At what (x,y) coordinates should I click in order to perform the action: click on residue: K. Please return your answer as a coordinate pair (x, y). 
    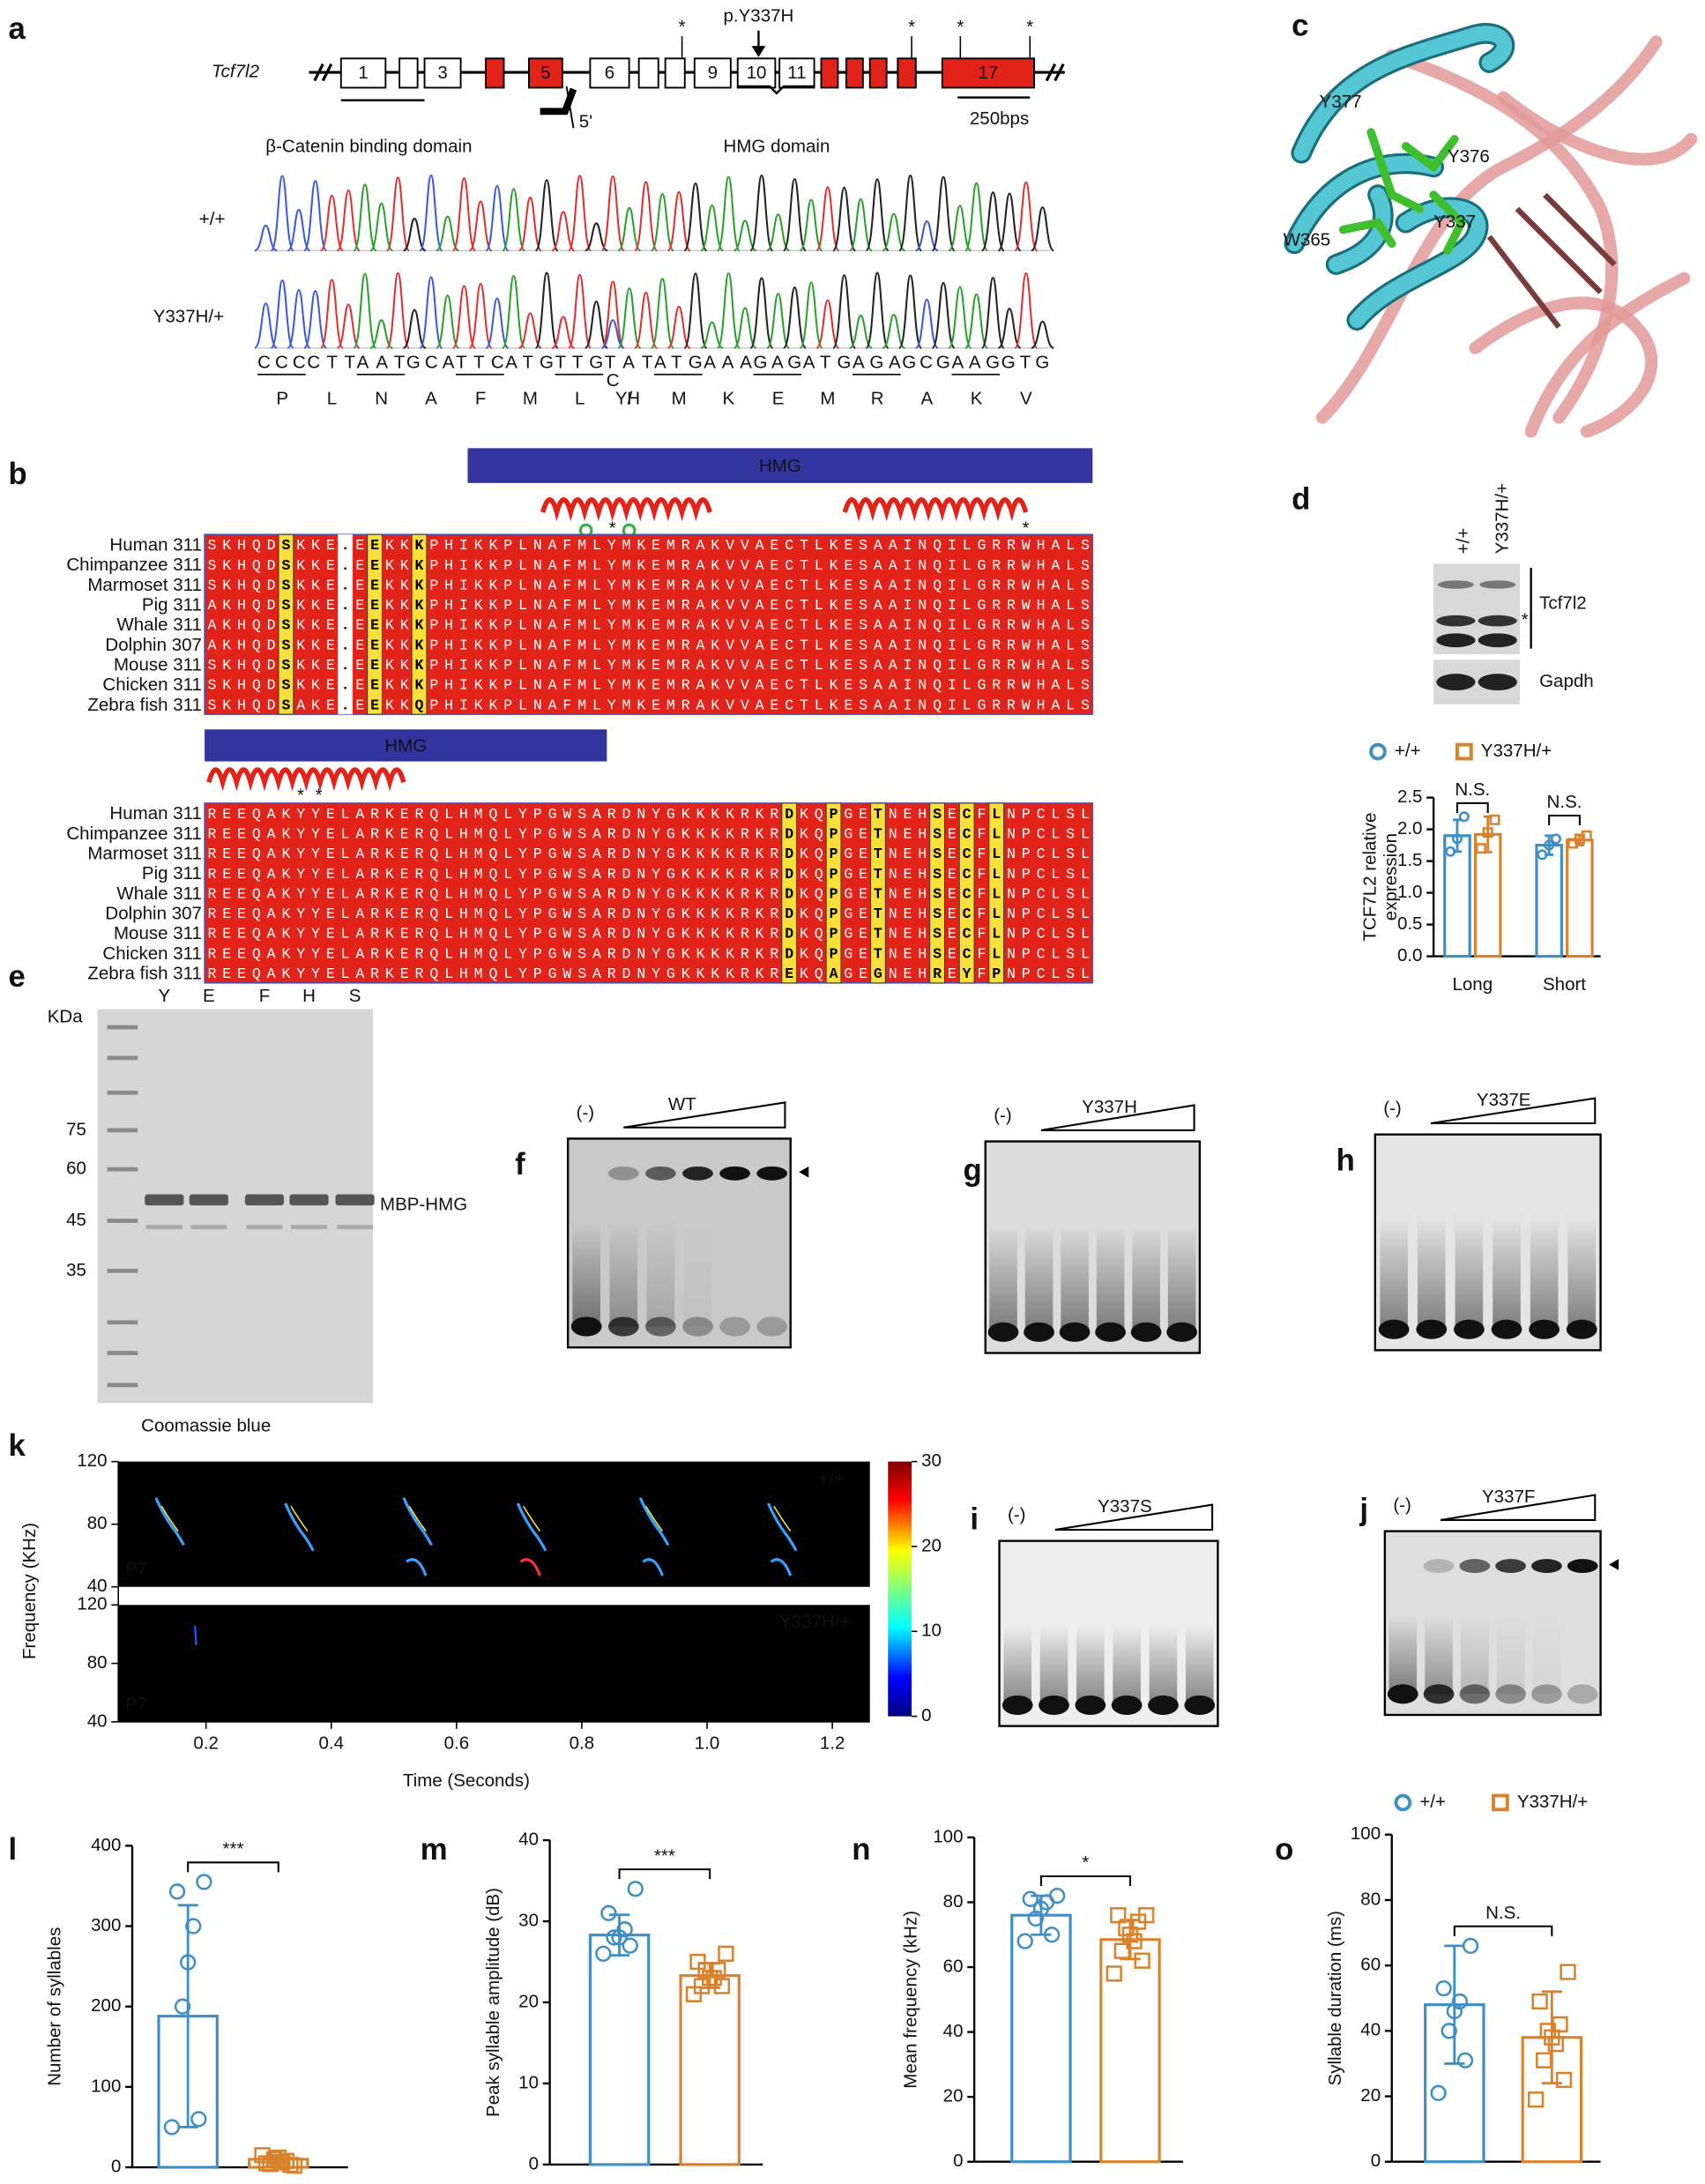
    Looking at the image, I should click on (977, 399).